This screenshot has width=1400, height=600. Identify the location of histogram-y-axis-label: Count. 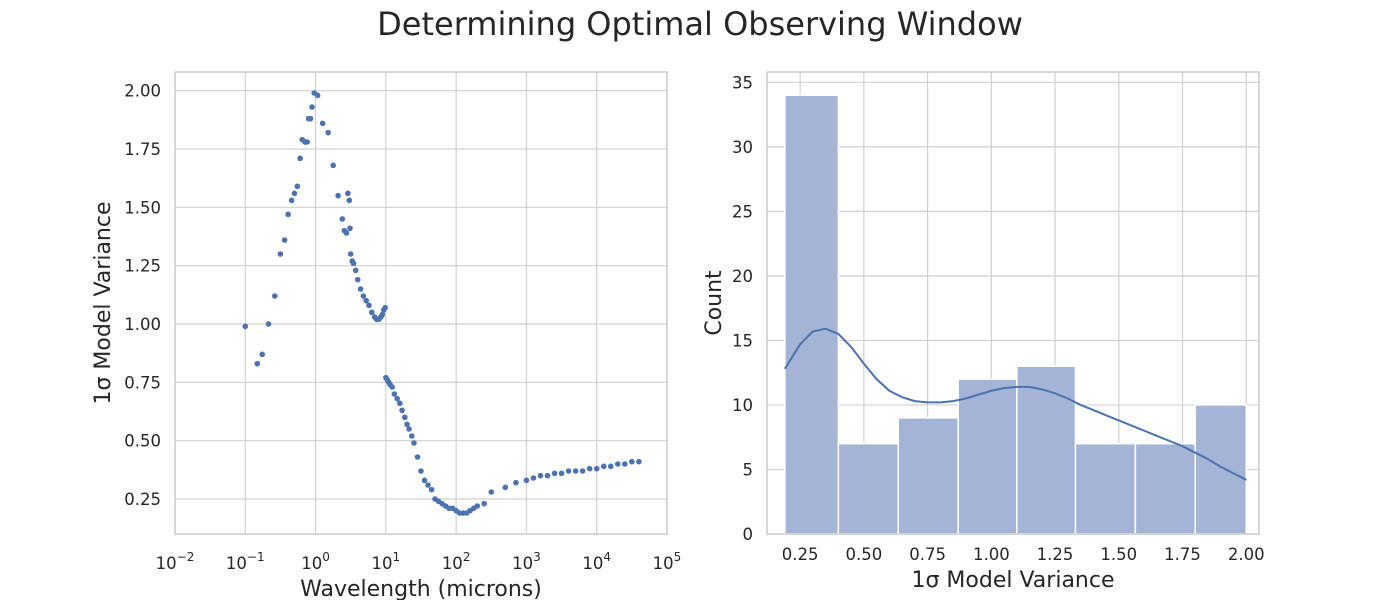
(714, 303).